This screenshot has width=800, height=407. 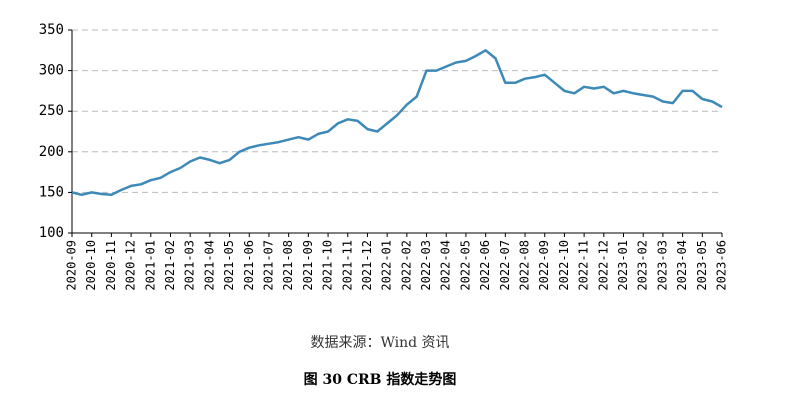 I want to click on x-tick-label: 2021-02, so click(x=170, y=265).